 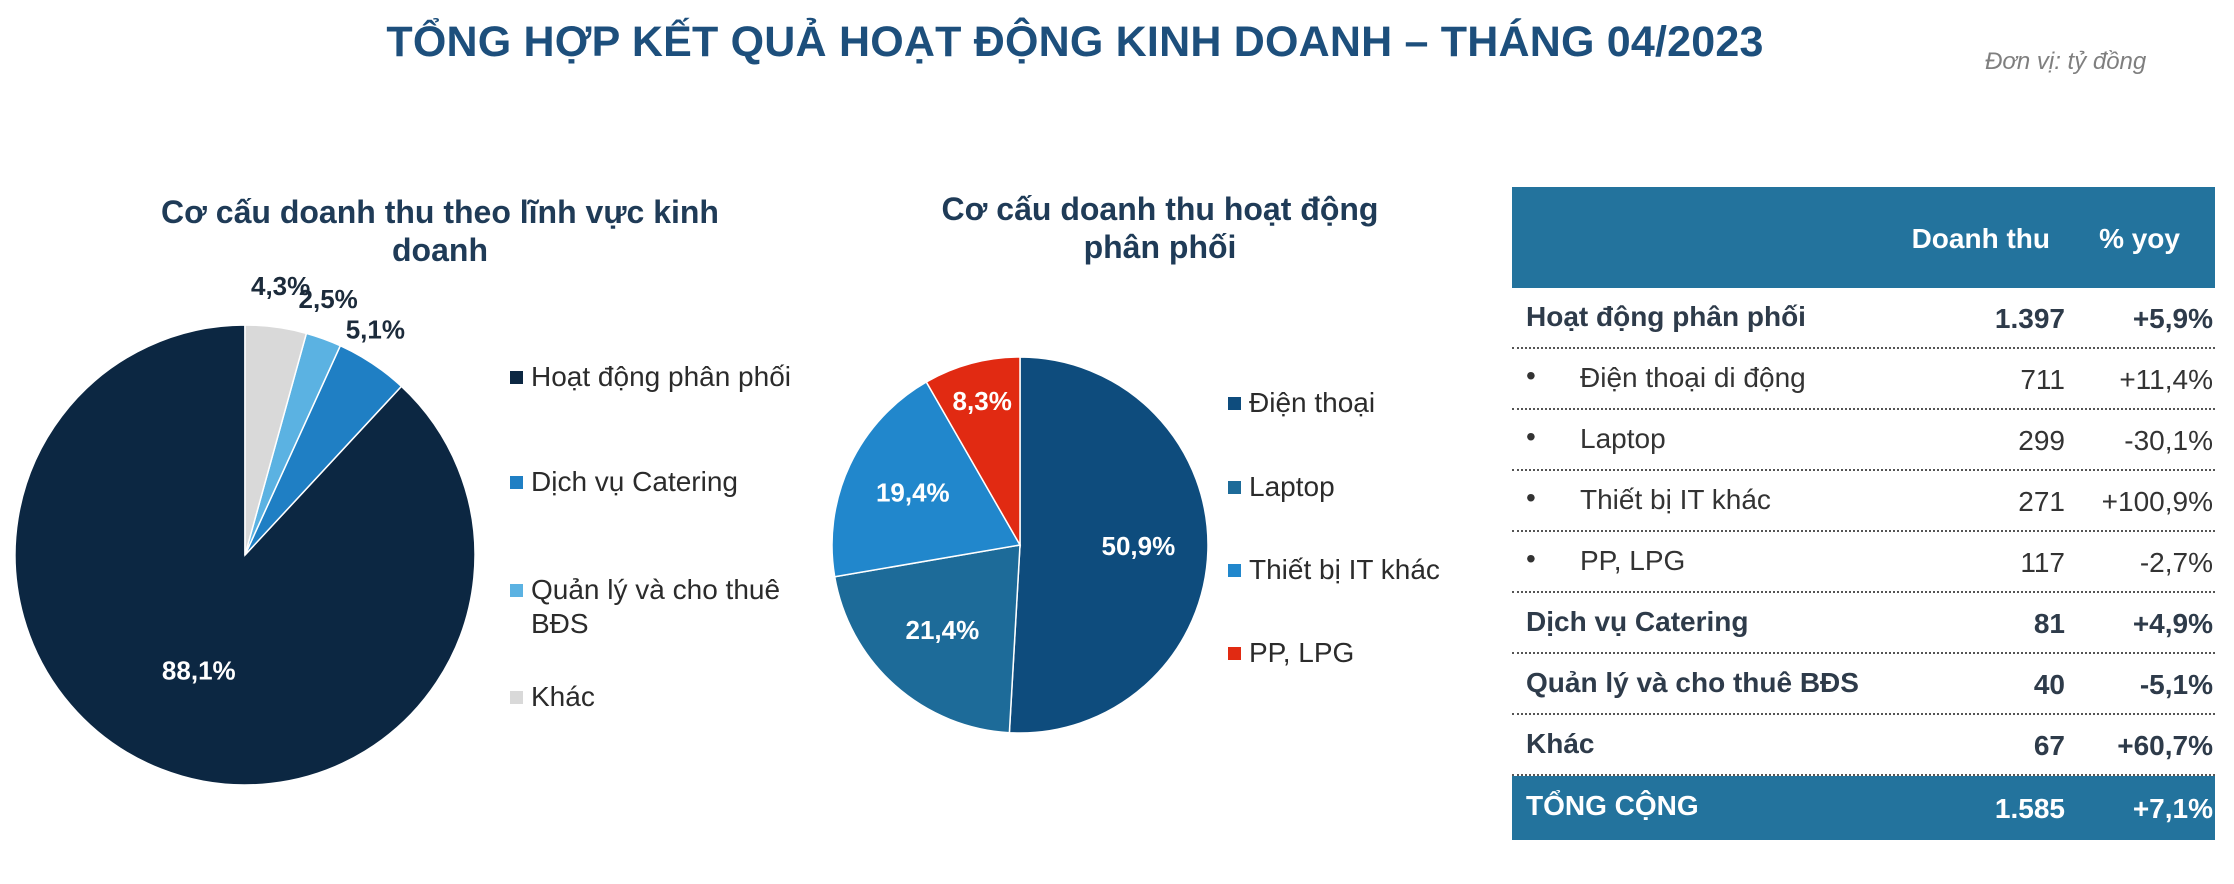 I want to click on row-yoy: -2,7%, so click(x=2176, y=562).